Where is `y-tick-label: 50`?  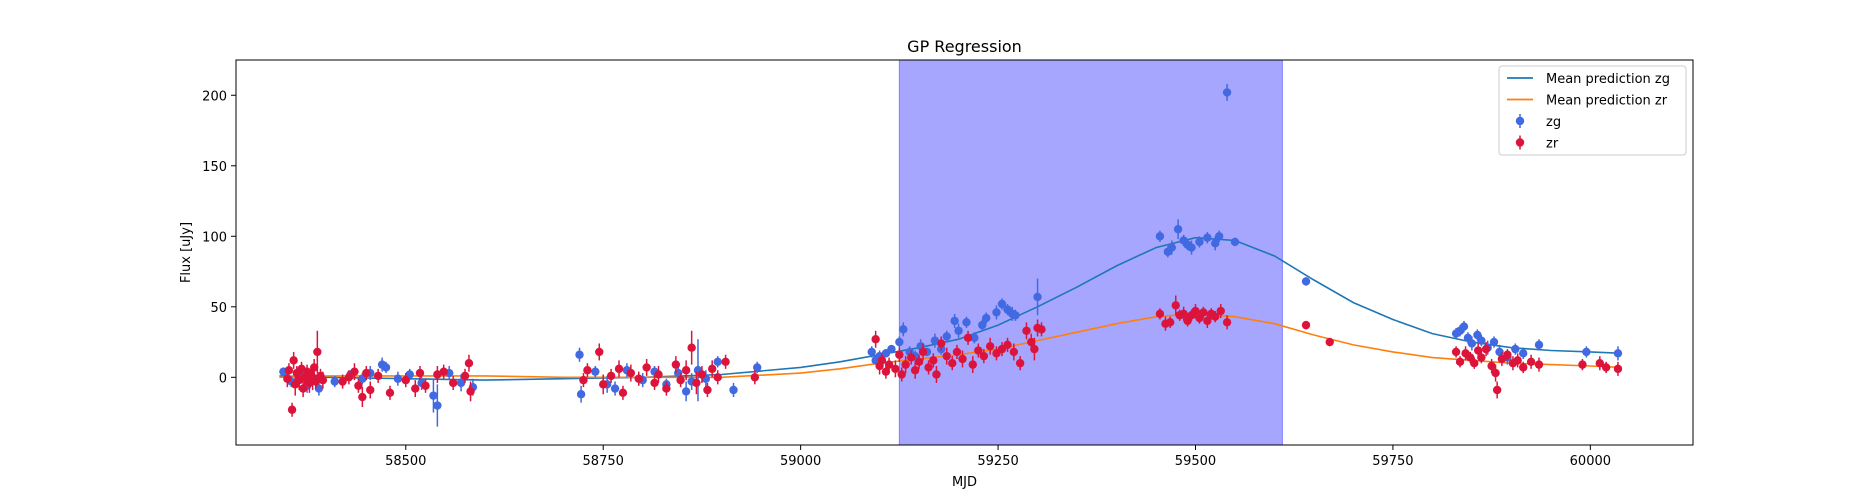
y-tick-label: 50 is located at coordinates (218, 308).